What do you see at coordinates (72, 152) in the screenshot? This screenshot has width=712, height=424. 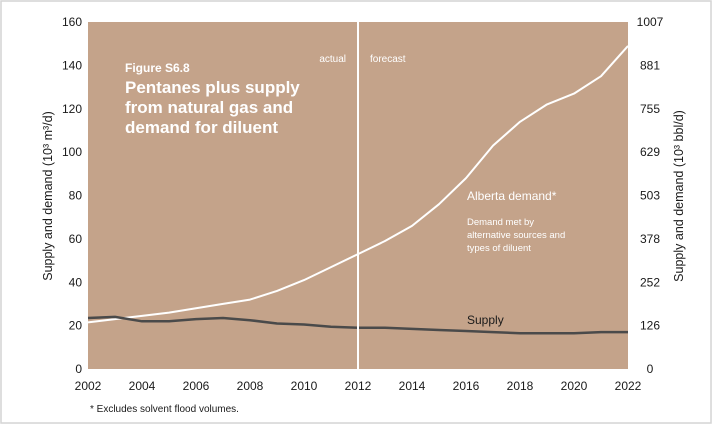 I see `y-tick-label-left: 100` at bounding box center [72, 152].